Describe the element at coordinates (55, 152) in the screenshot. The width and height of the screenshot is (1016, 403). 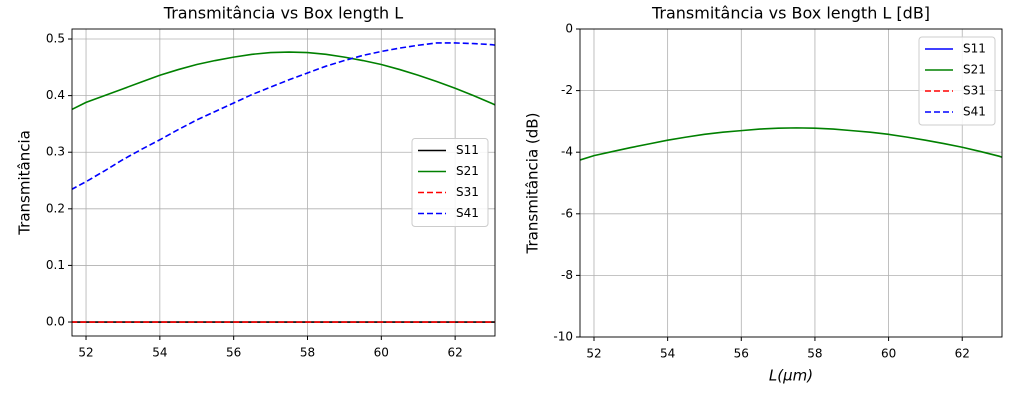
I see `y-tick-label: 0.3` at that location.